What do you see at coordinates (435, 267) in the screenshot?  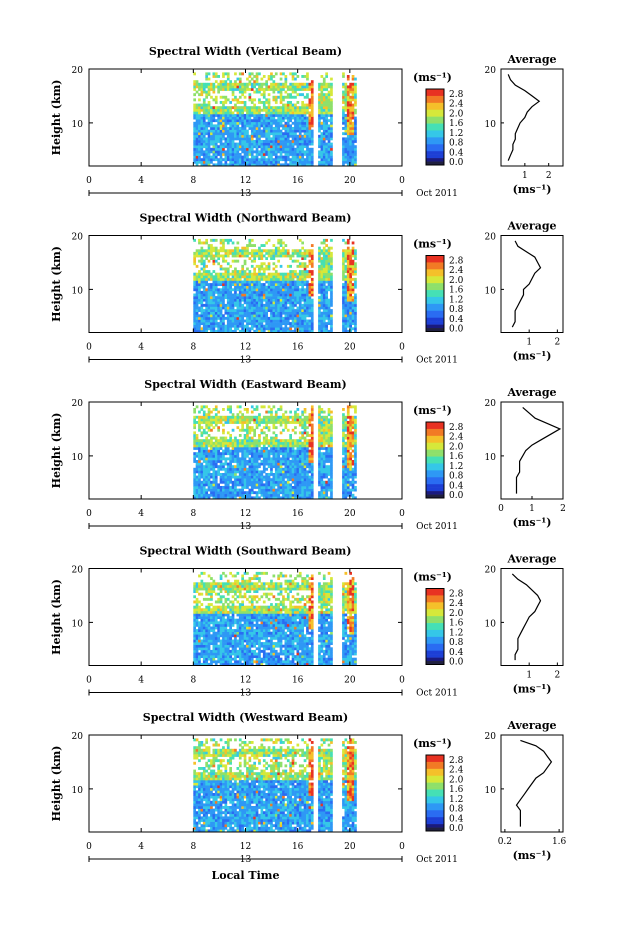 I see `colorbar-segment` at bounding box center [435, 267].